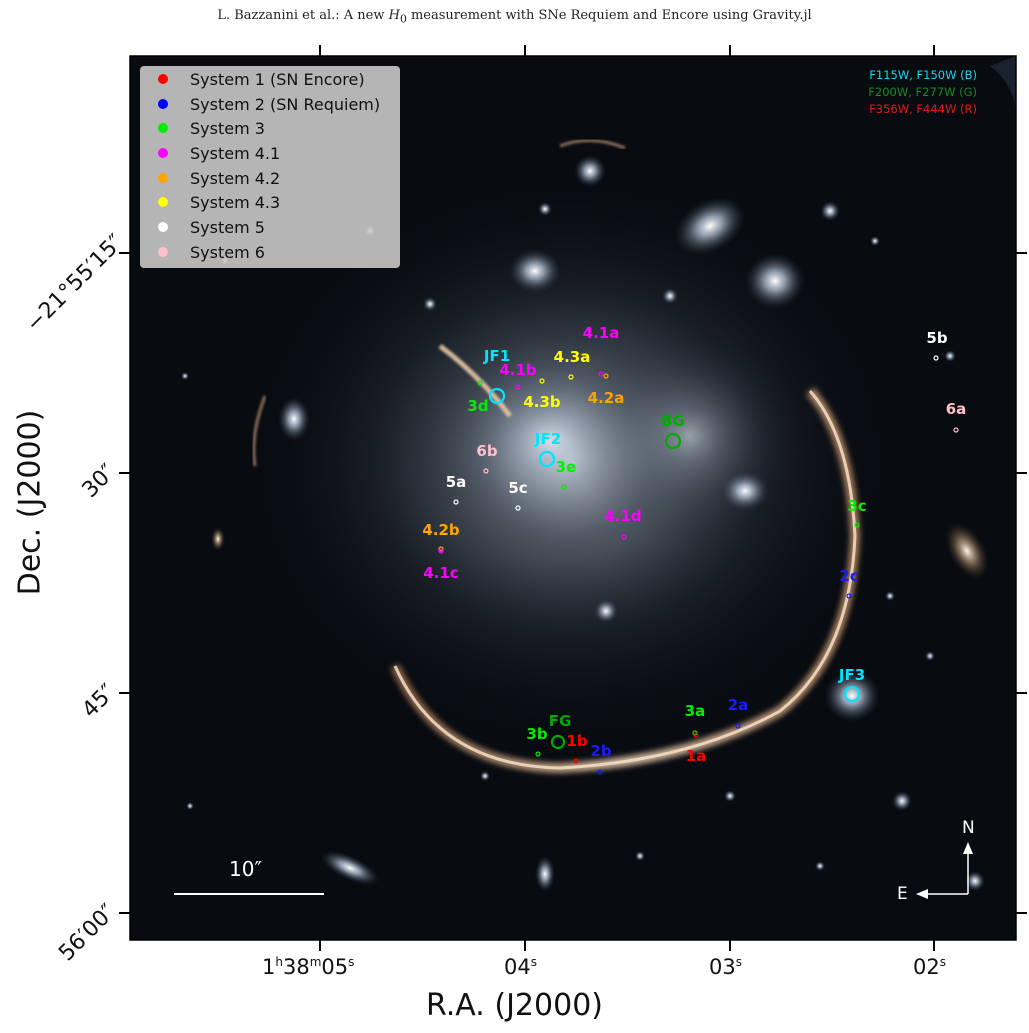  What do you see at coordinates (923, 75) in the screenshot?
I see `filter-label-blue: F115W, F150W (B)` at bounding box center [923, 75].